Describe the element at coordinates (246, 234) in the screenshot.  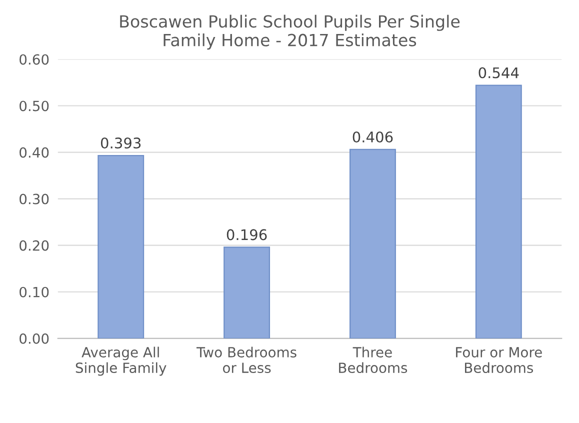
I see `data-label: 0.196` at that location.